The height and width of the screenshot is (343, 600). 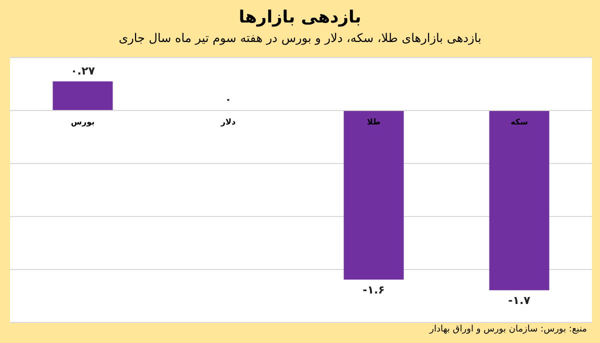 I want to click on chart-subtitle: بازدهی بازارهای طلا، سکه، دلار و بورس در هفته سوم تیر ماه سال جاری, so click(x=300, y=38).